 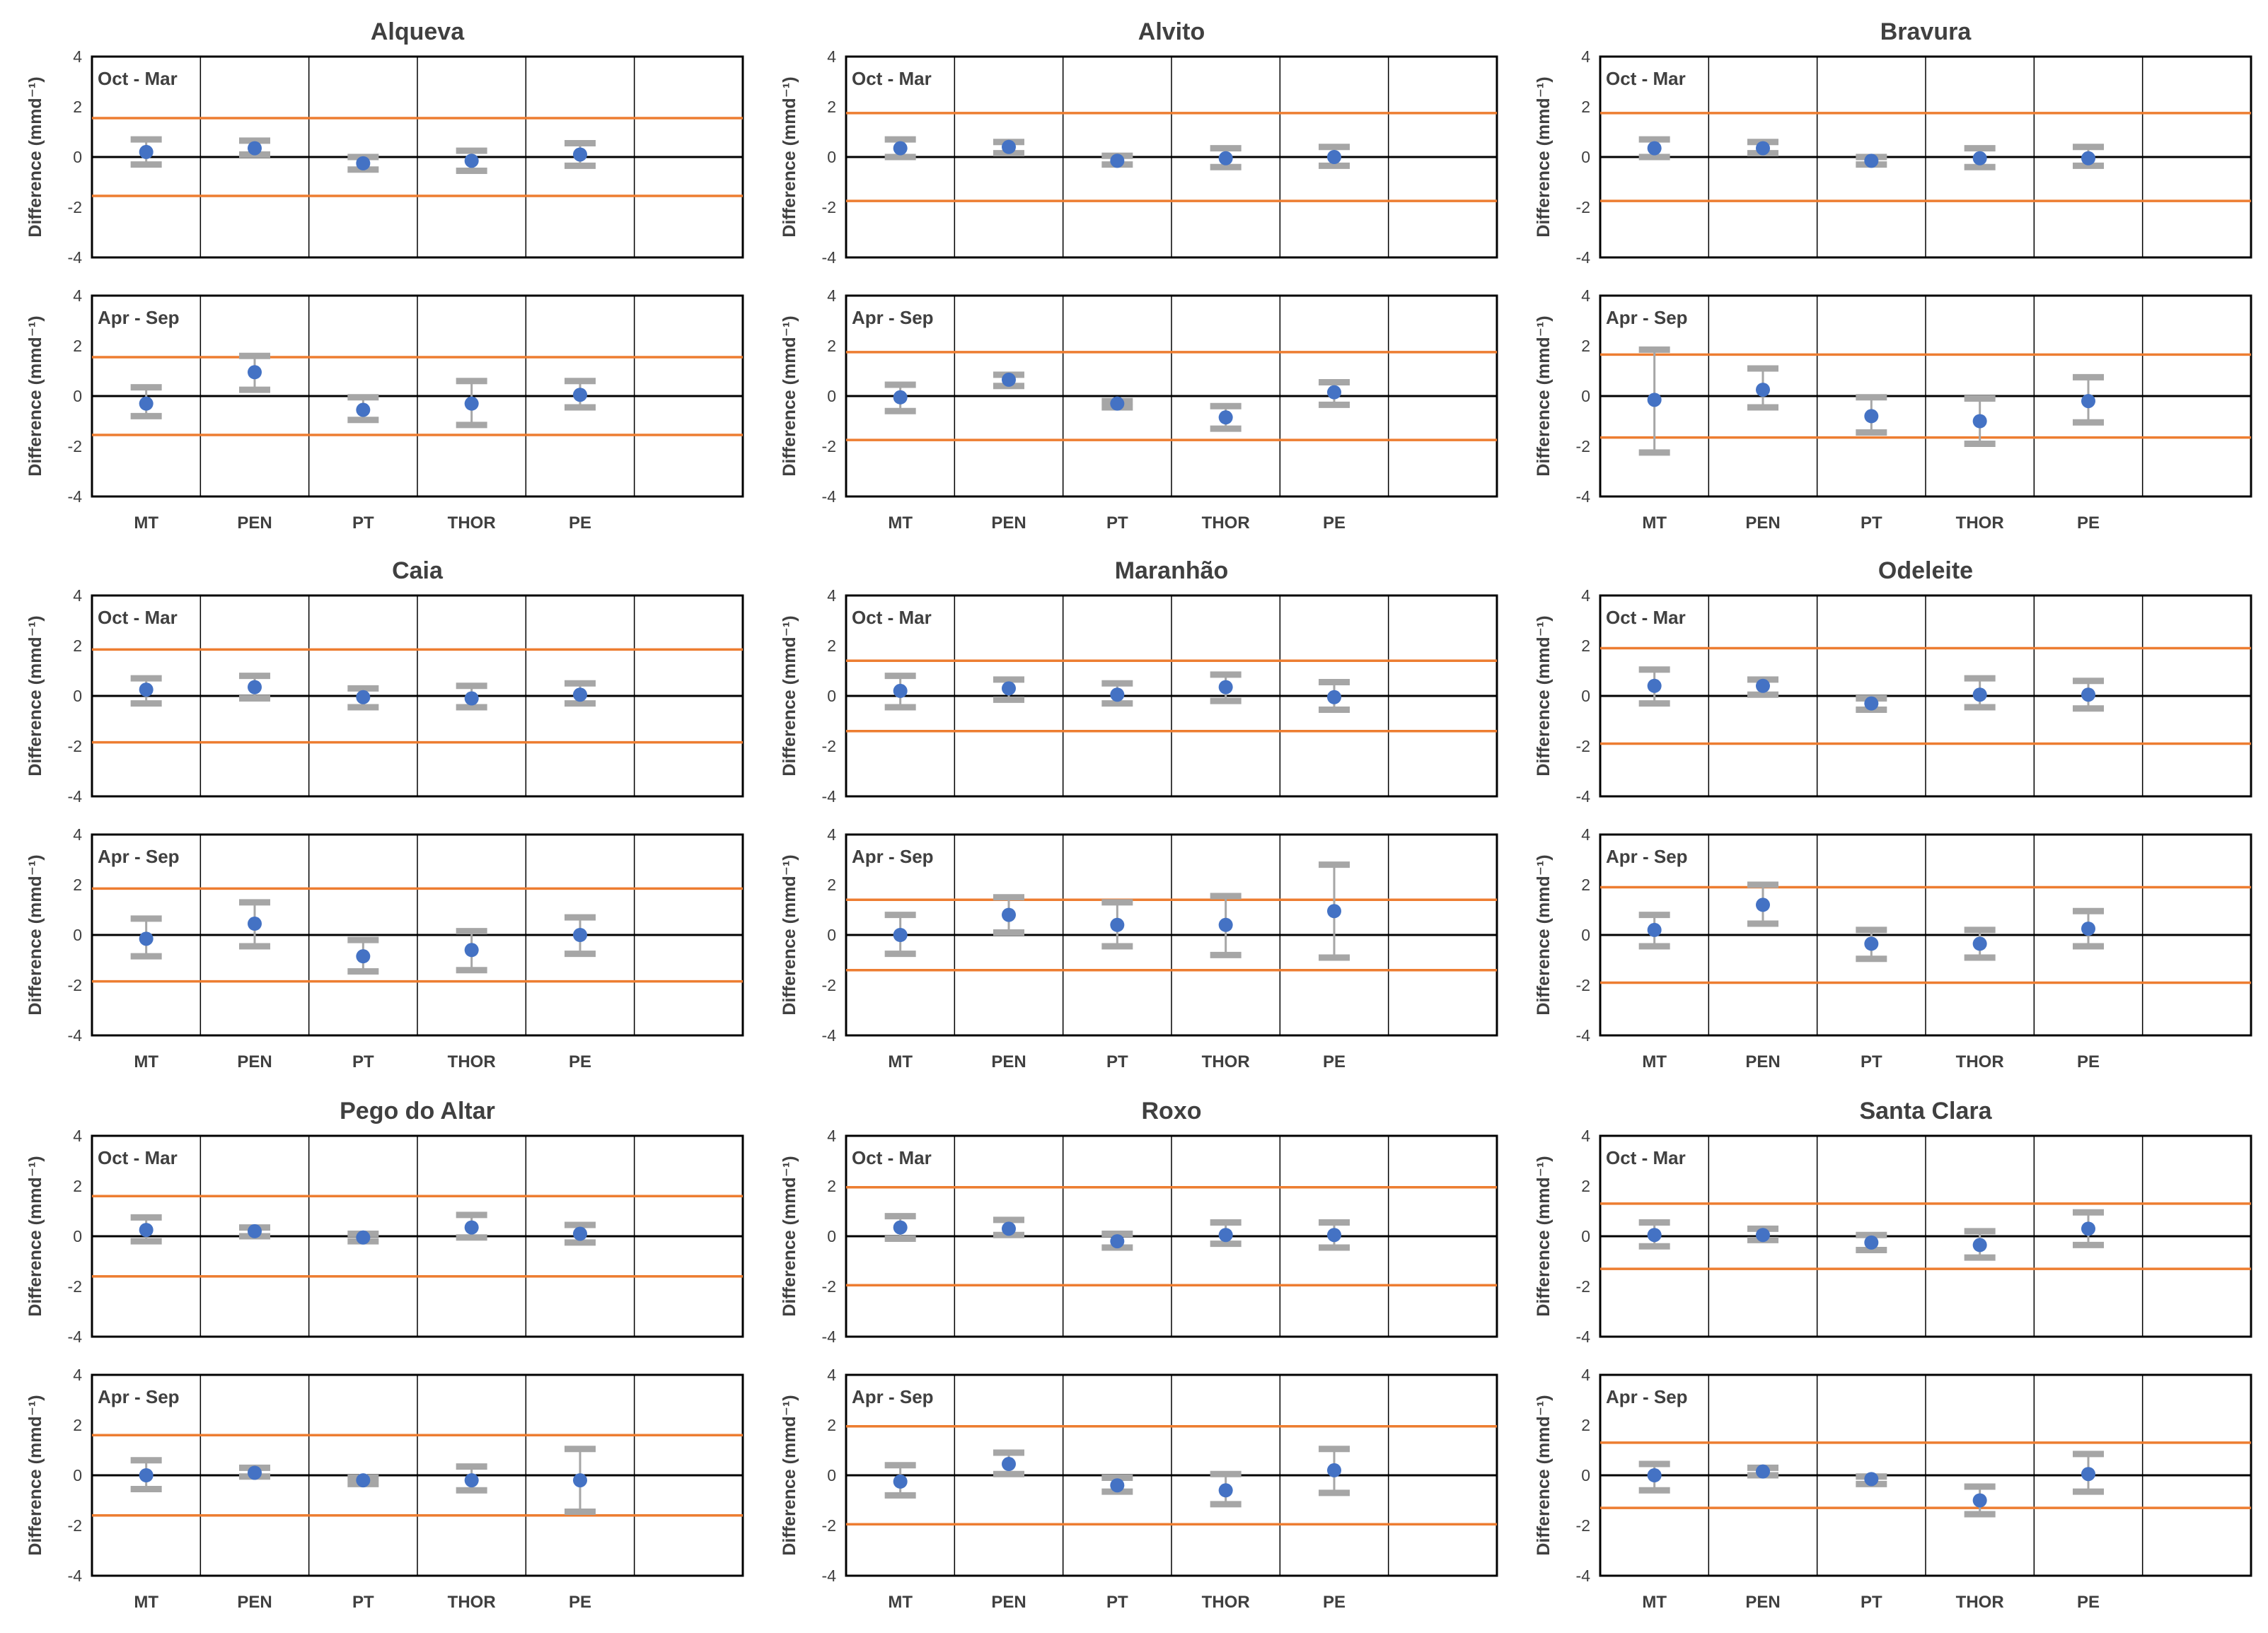 I want to click on chart-title: Alvito, so click(x=1171, y=31).